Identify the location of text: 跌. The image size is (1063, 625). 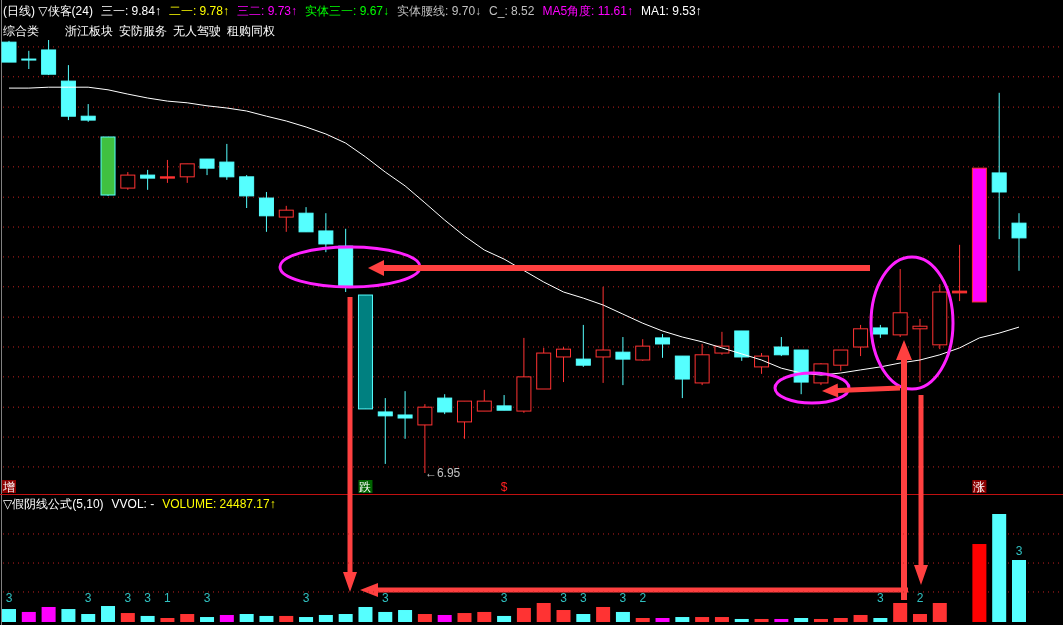
(365, 487).